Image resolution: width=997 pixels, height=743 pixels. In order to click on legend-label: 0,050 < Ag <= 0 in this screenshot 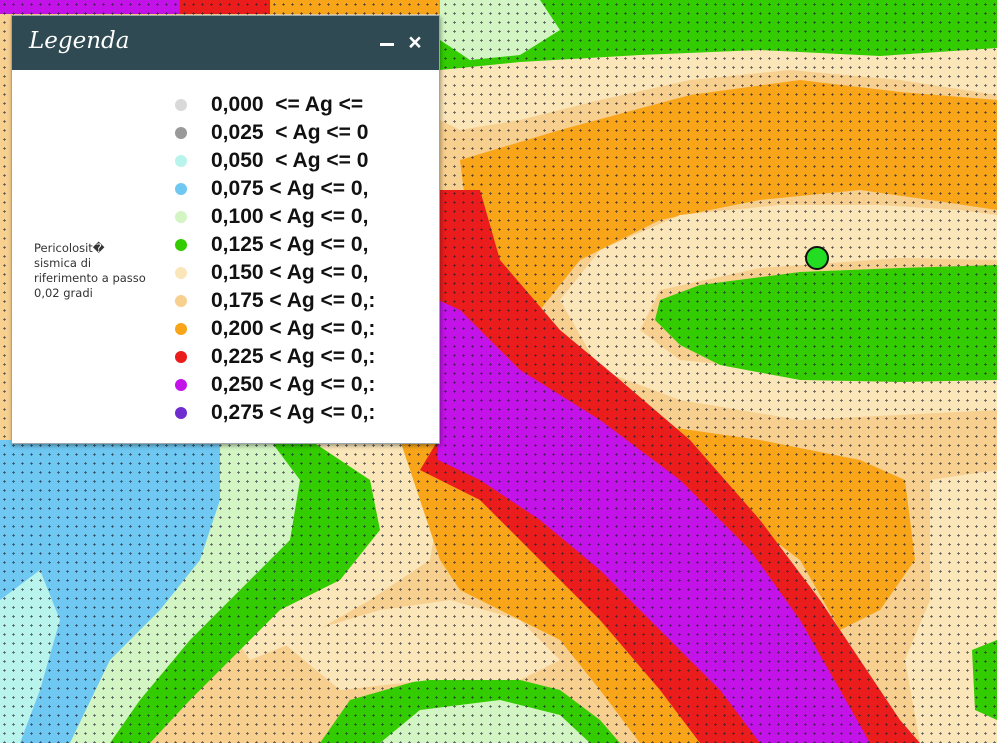, I will do `click(290, 160)`.